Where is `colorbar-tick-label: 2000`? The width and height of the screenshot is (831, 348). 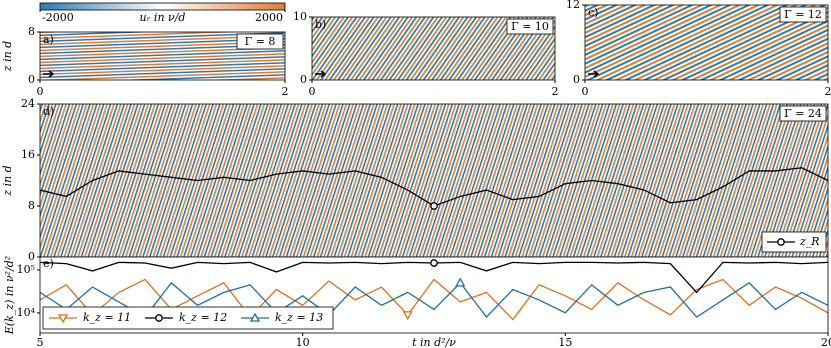
colorbar-tick-label: 2000 is located at coordinates (269, 17).